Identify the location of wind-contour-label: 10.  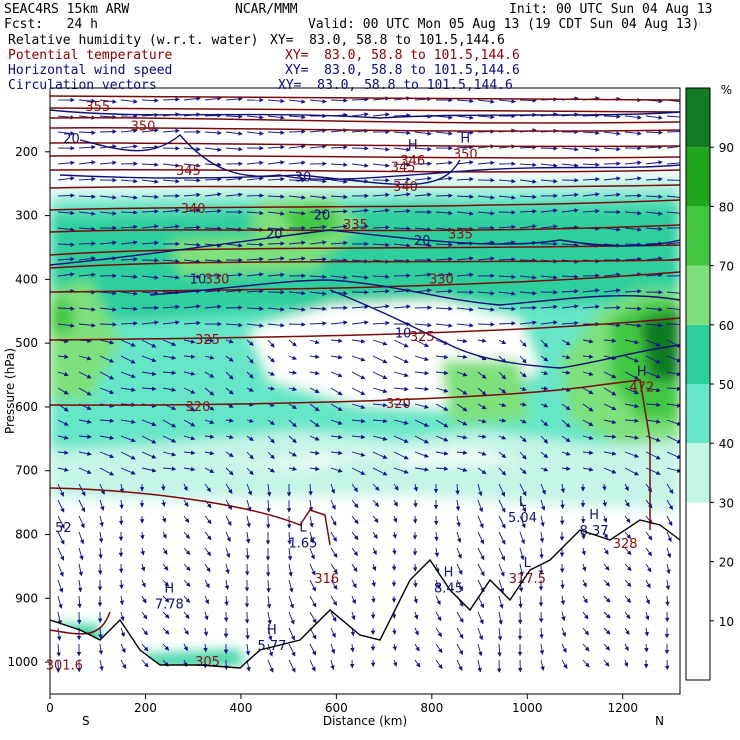
(198, 279).